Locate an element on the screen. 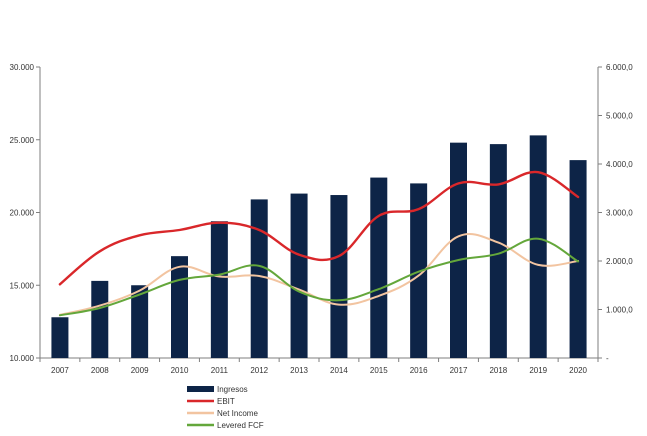 The height and width of the screenshot is (436, 647). left-tick-label: 25.000 is located at coordinates (22, 140).